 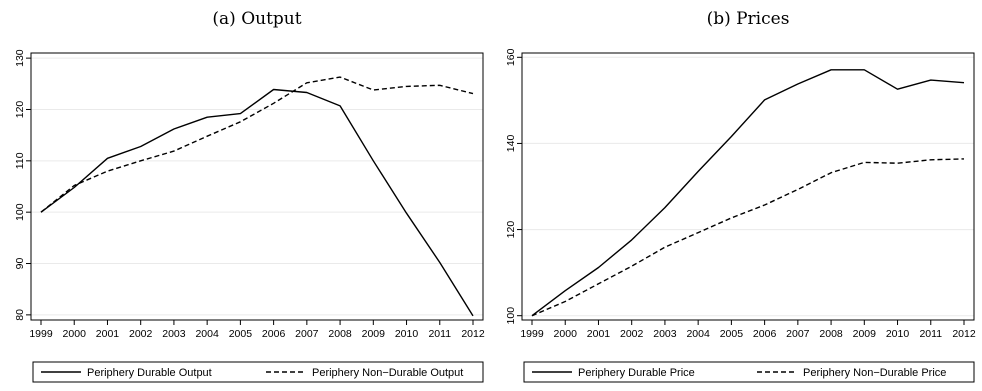 What do you see at coordinates (149, 373) in the screenshot?
I see `legend-label-0: Periphery Durable Output` at bounding box center [149, 373].